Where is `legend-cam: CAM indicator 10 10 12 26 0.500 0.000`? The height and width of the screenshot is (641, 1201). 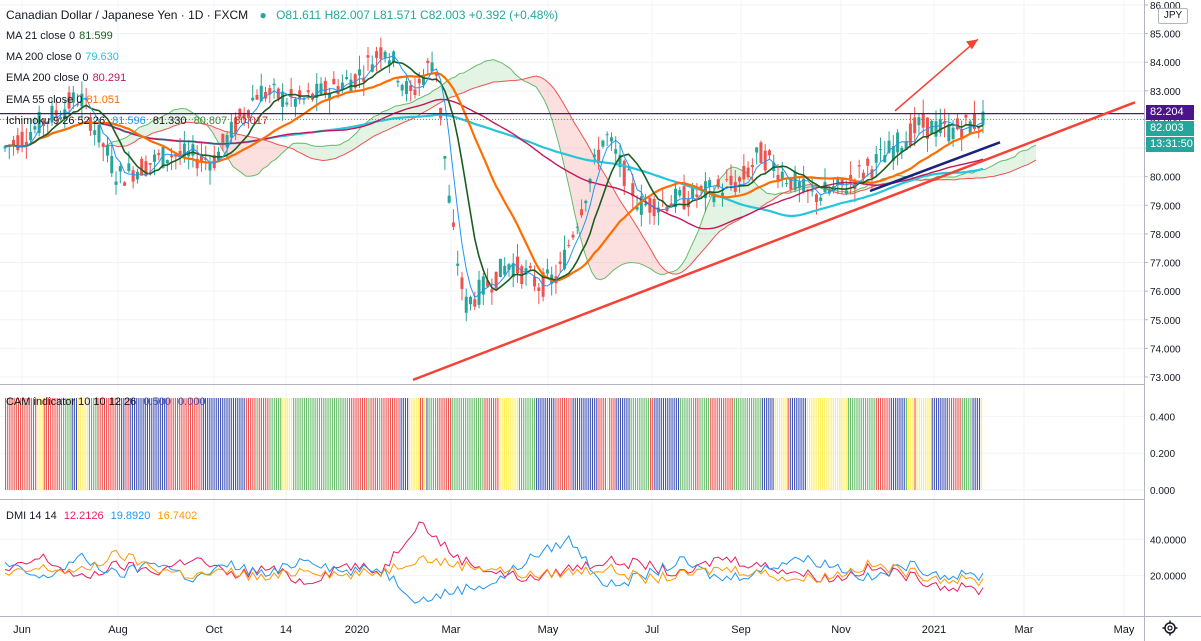
legend-cam: CAM indicator 10 10 12 26 0.500 0.000 is located at coordinates (105, 402).